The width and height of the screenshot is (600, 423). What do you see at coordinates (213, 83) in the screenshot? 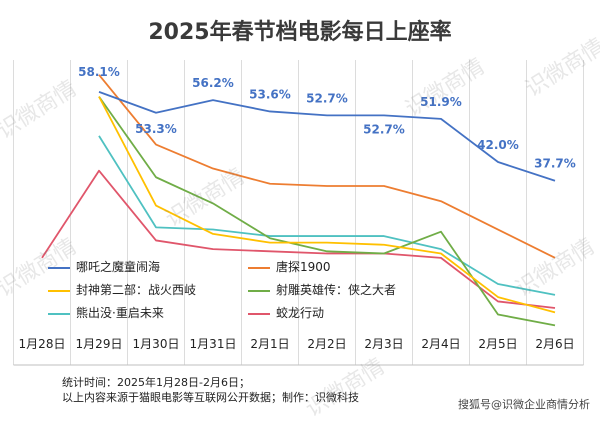
I see `data-label: 56.2%` at bounding box center [213, 83].